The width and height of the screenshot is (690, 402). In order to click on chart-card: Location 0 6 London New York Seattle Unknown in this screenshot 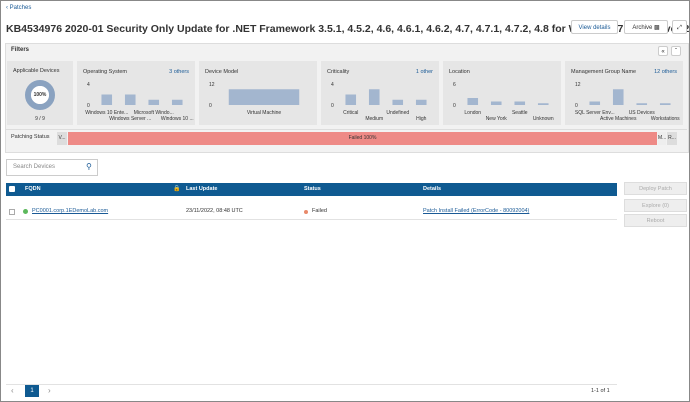, I will do `click(502, 93)`.